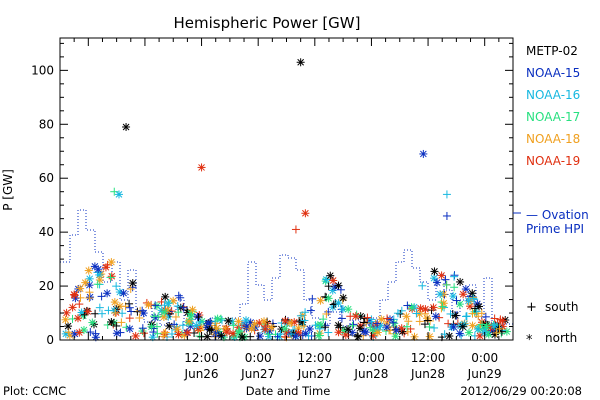 Image resolution: width=600 pixels, height=400 pixels. I want to click on chart-title: Hemispheric Power [GW], so click(267, 23).